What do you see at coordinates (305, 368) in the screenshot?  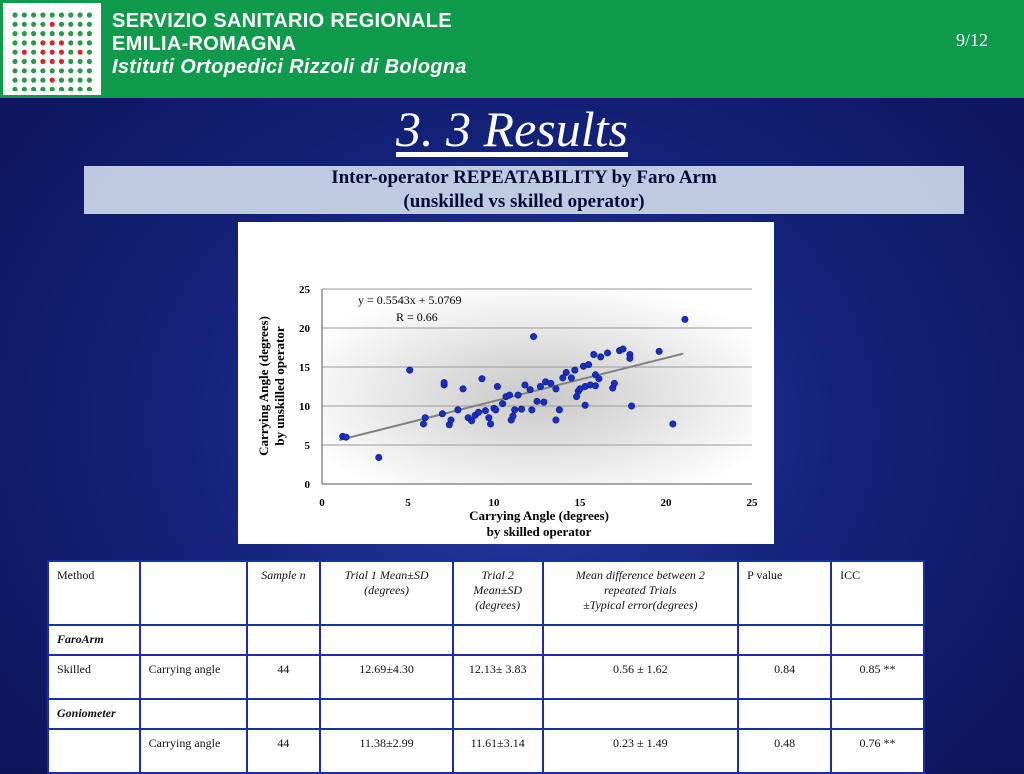 I see `y-tick-label: 15` at bounding box center [305, 368].